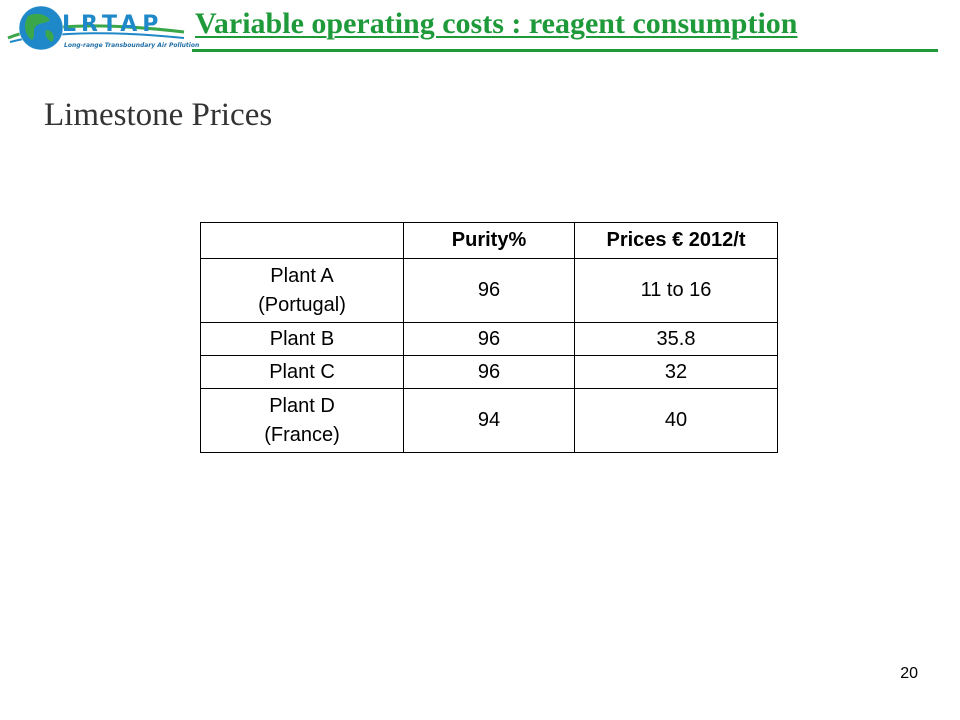  I want to click on plant-name: Plant B, so click(302, 338).